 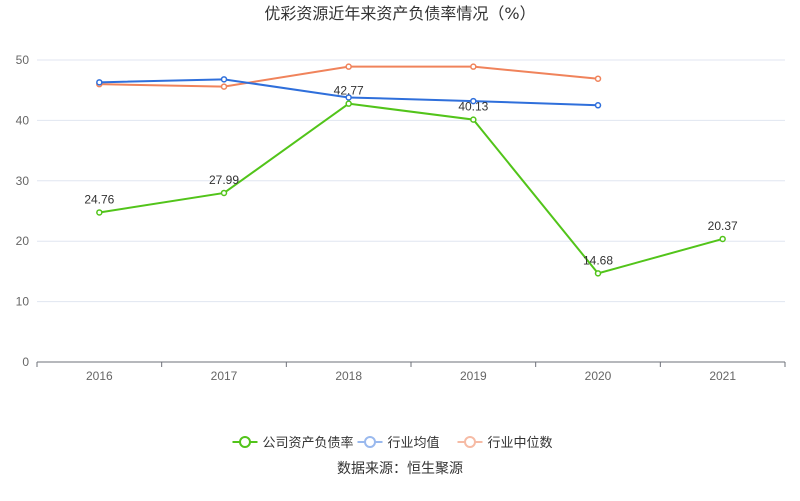 What do you see at coordinates (399, 13) in the screenshot?
I see `chart-title: 优彩资源近年来资产负债率情况（%）` at bounding box center [399, 13].